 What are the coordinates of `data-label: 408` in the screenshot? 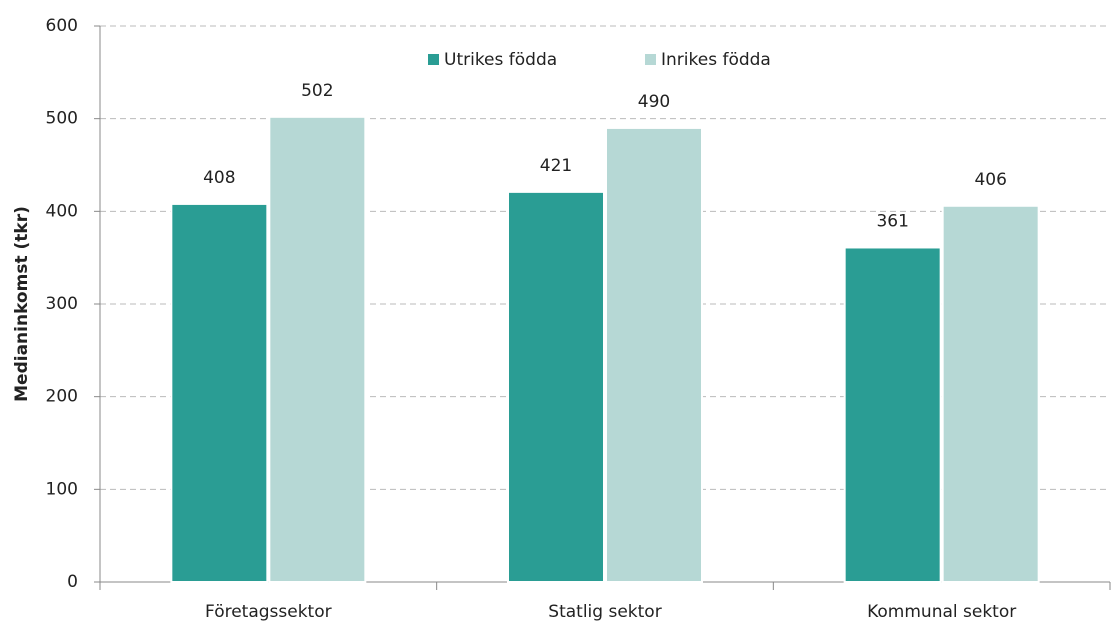 It's located at (219, 178).